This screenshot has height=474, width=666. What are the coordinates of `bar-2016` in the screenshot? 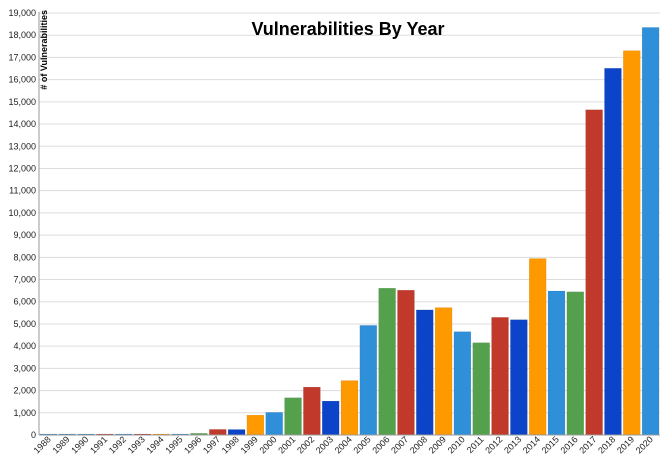 It's located at (575, 363).